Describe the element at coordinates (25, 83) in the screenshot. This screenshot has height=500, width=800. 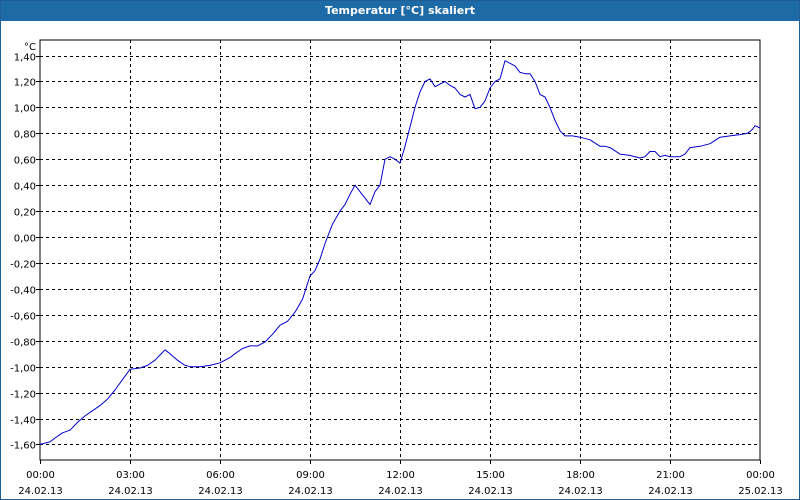
I see `y-tick-label: 1,20` at that location.